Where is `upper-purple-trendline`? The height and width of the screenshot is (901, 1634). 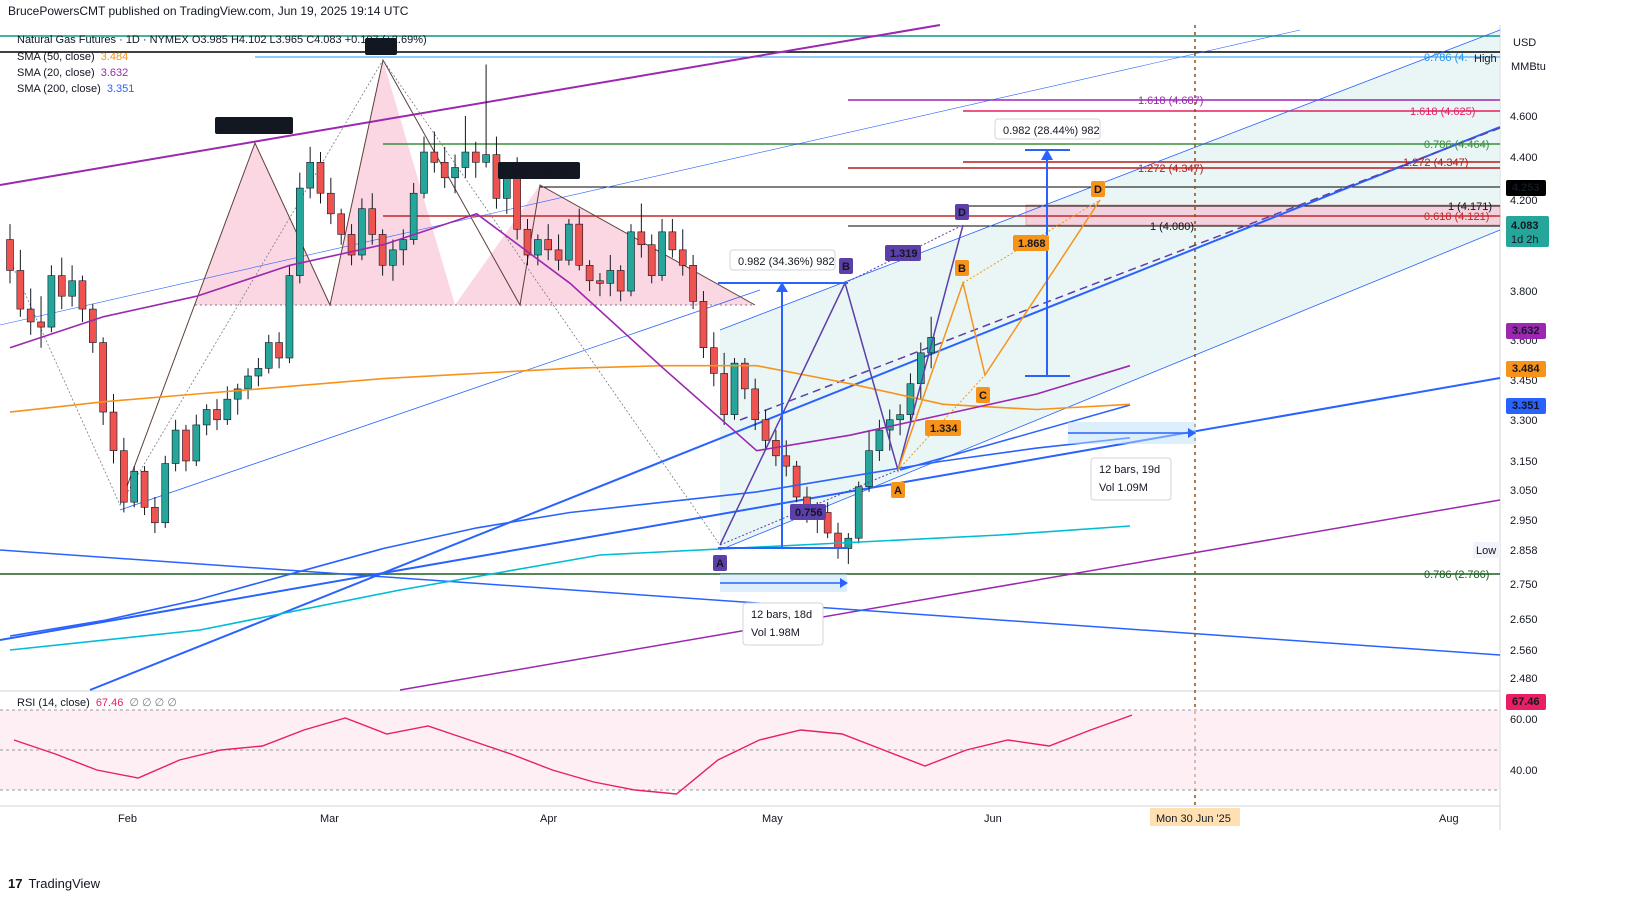 upper-purple-trendline is located at coordinates (470, 105).